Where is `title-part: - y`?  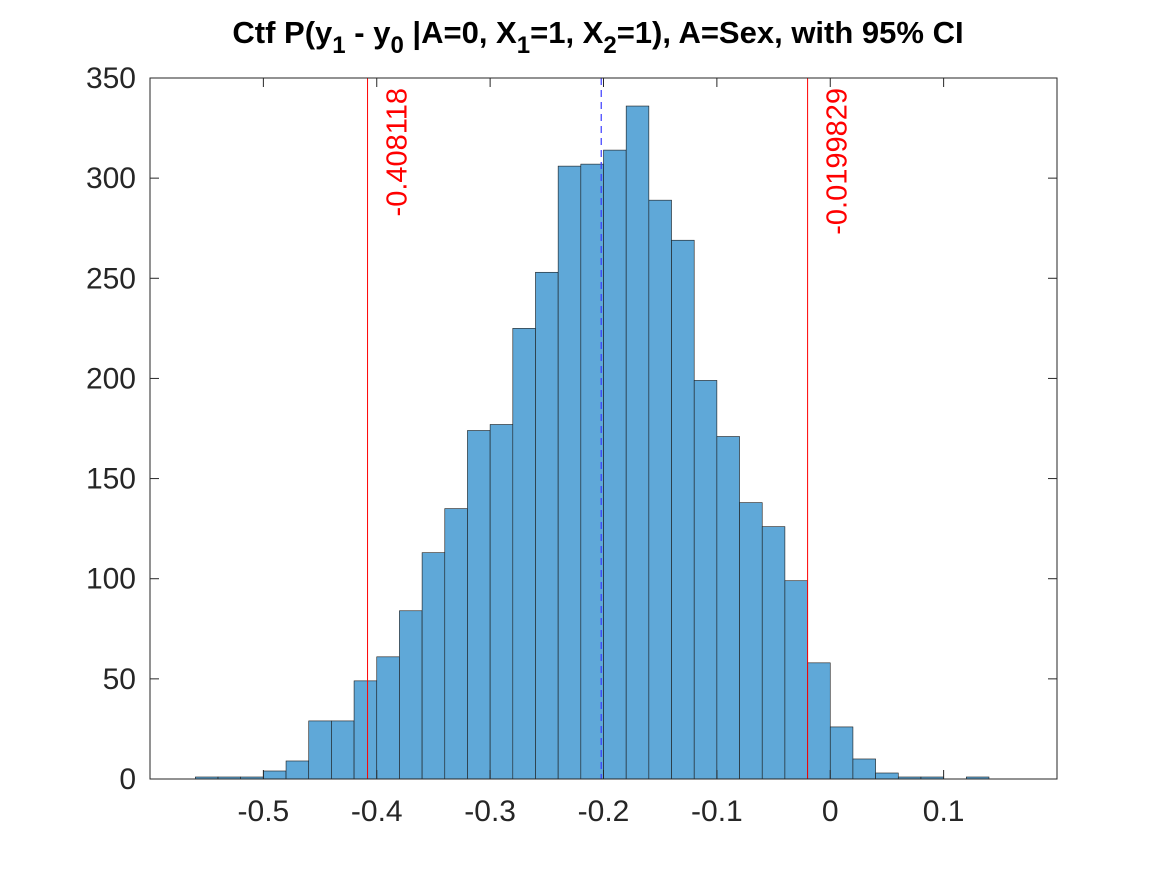 title-part: - y is located at coordinates (369, 32).